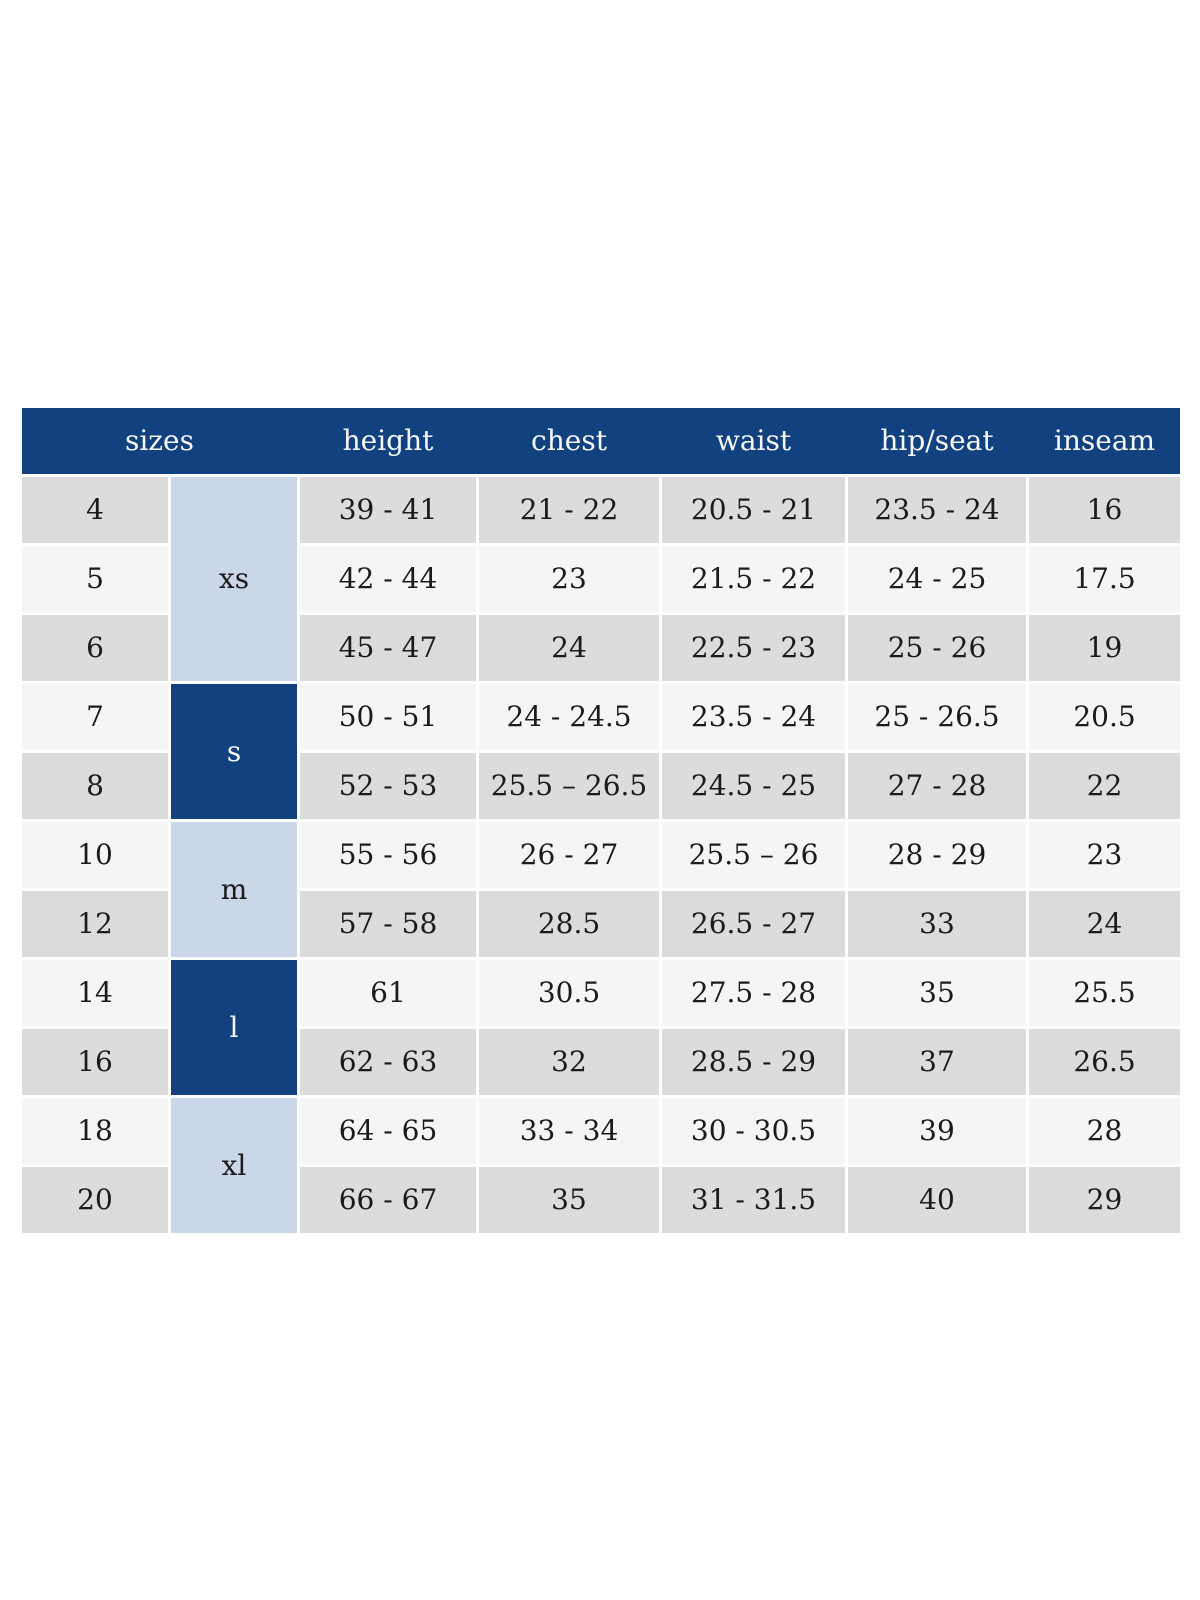 The height and width of the screenshot is (1600, 1200). Describe the element at coordinates (937, 786) in the screenshot. I see `hip-seat-cell: 27 - 28` at that location.